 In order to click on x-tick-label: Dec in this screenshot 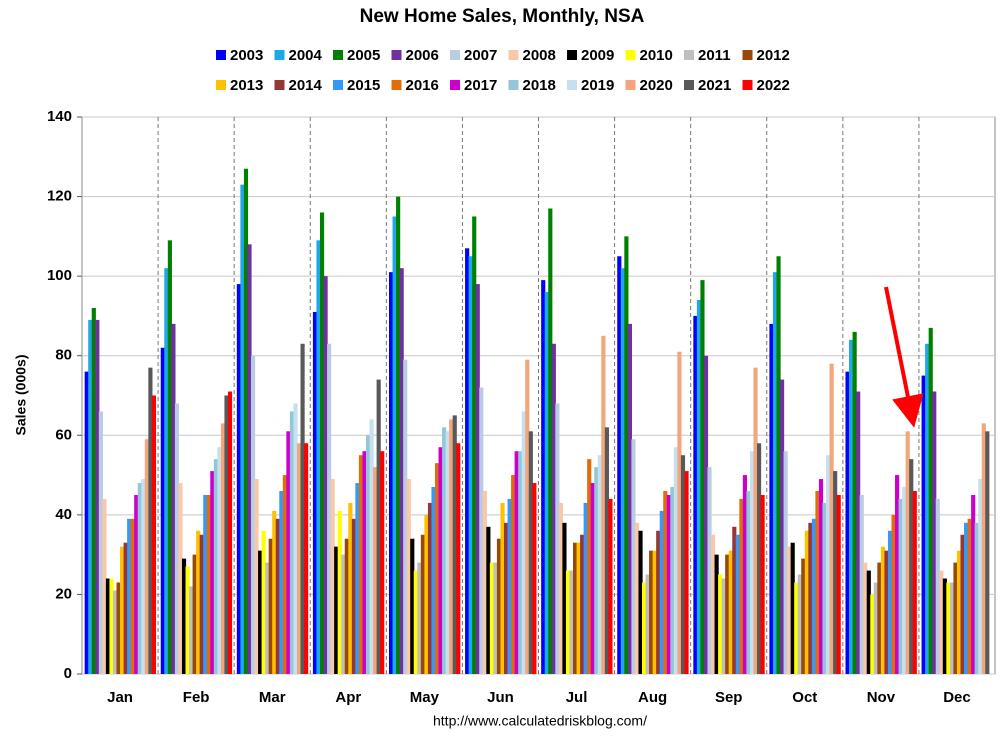, I will do `click(957, 697)`.